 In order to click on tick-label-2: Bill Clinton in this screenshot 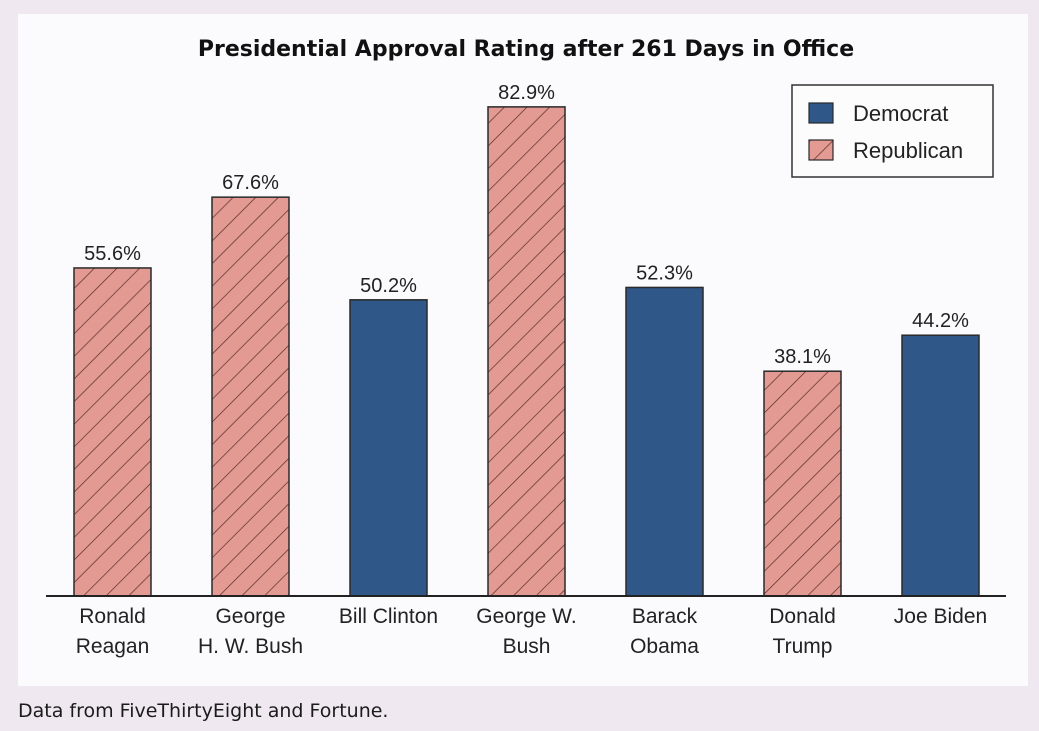, I will do `click(388, 616)`.